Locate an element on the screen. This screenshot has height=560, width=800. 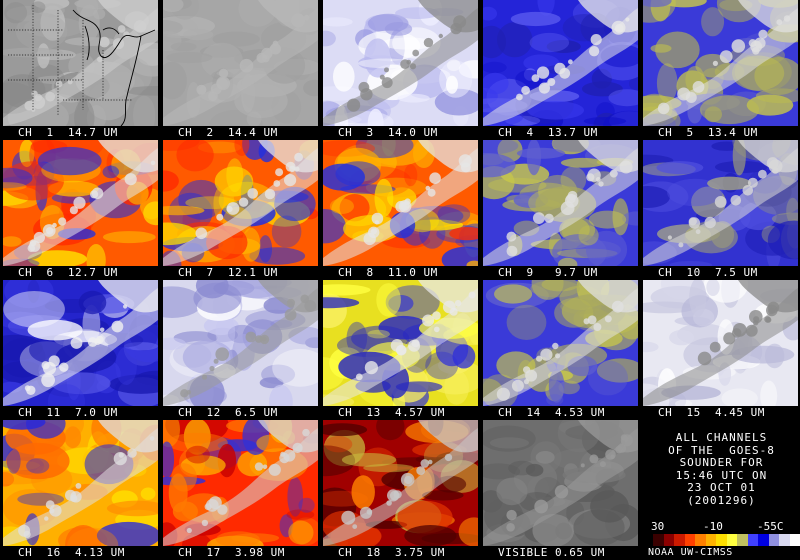
channel-caption: CH 5 13.4 UM is located at coordinates (708, 132).